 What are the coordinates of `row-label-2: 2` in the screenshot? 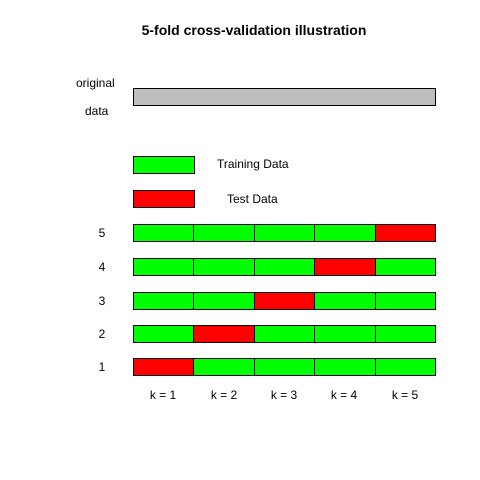 It's located at (102, 334).